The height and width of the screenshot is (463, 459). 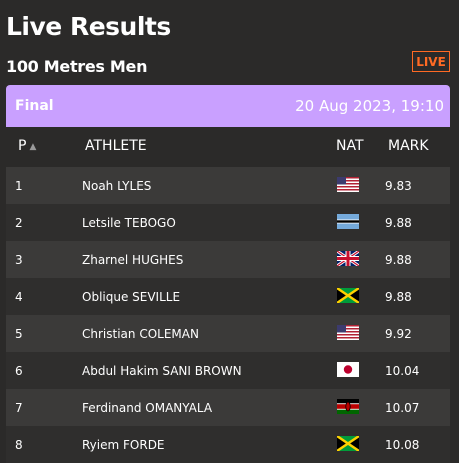 What do you see at coordinates (140, 334) in the screenshot?
I see `athlete-name-cell: Christian COLEMAN` at bounding box center [140, 334].